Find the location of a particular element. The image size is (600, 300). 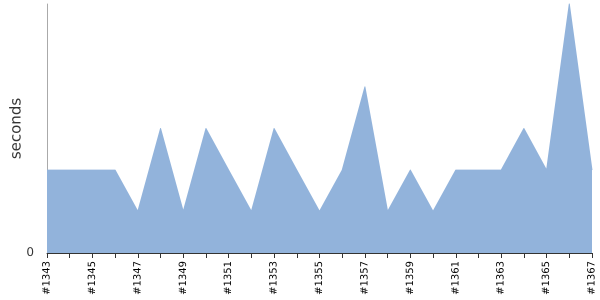

x-tick-label: #1347 is located at coordinates (138, 278).